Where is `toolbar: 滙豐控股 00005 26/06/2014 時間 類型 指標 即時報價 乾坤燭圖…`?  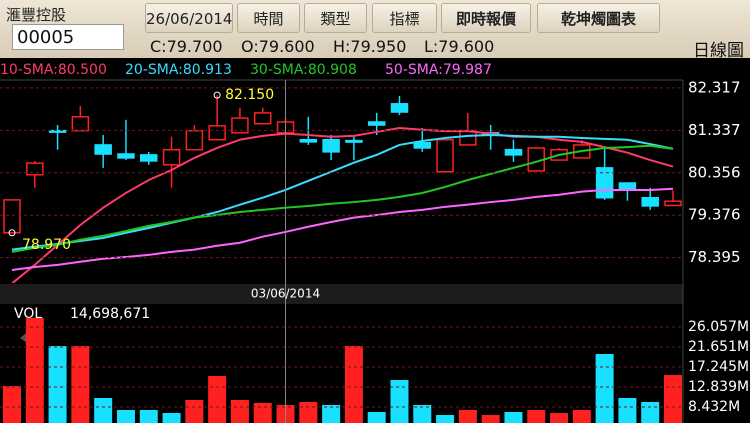 toolbar: 滙豐控股 00005 26/06/2014 時間 類型 指標 即時報價 乾坤燭圖… is located at coordinates (375, 30).